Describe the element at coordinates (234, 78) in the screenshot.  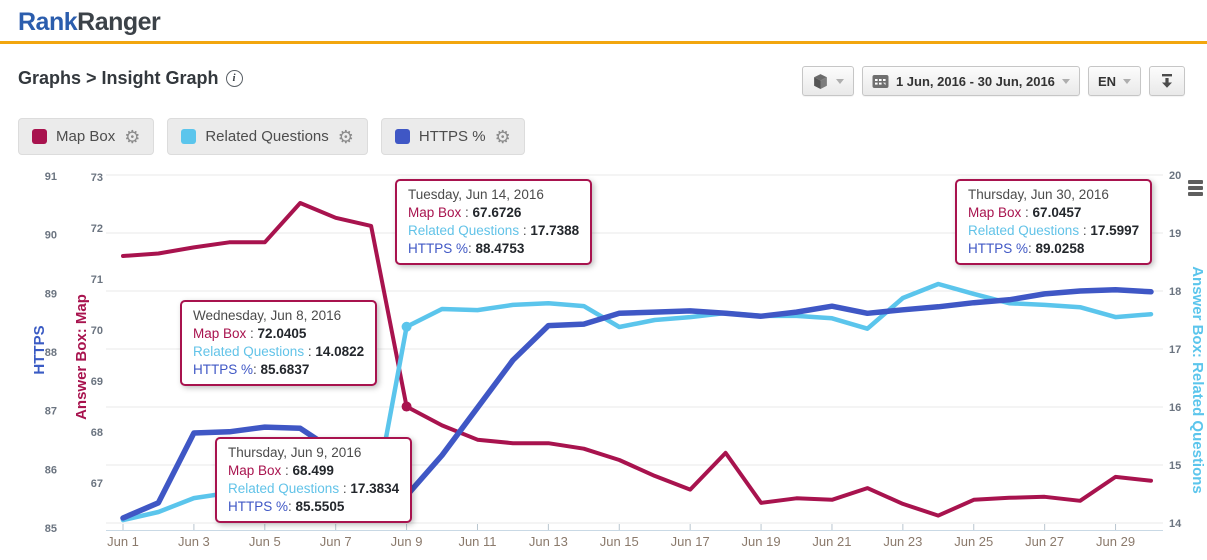
I see `info-icon: i` at that location.